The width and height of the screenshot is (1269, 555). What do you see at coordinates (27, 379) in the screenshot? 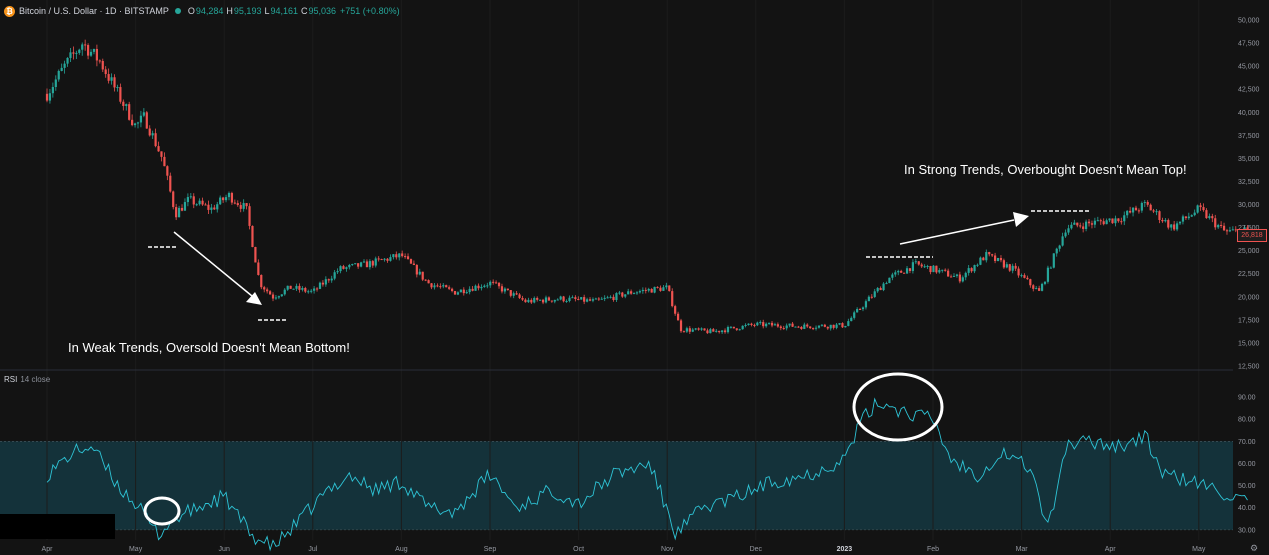
I see `rsi-panel-label: RSI 14 close` at bounding box center [27, 379].